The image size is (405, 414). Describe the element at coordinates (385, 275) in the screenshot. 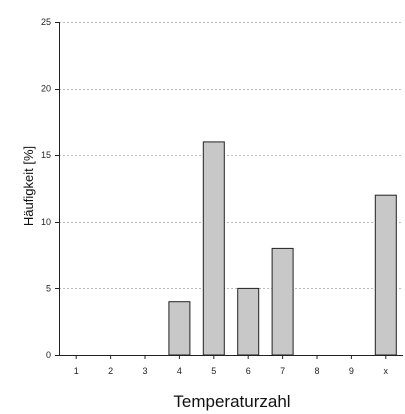

I see `bar-x` at that location.